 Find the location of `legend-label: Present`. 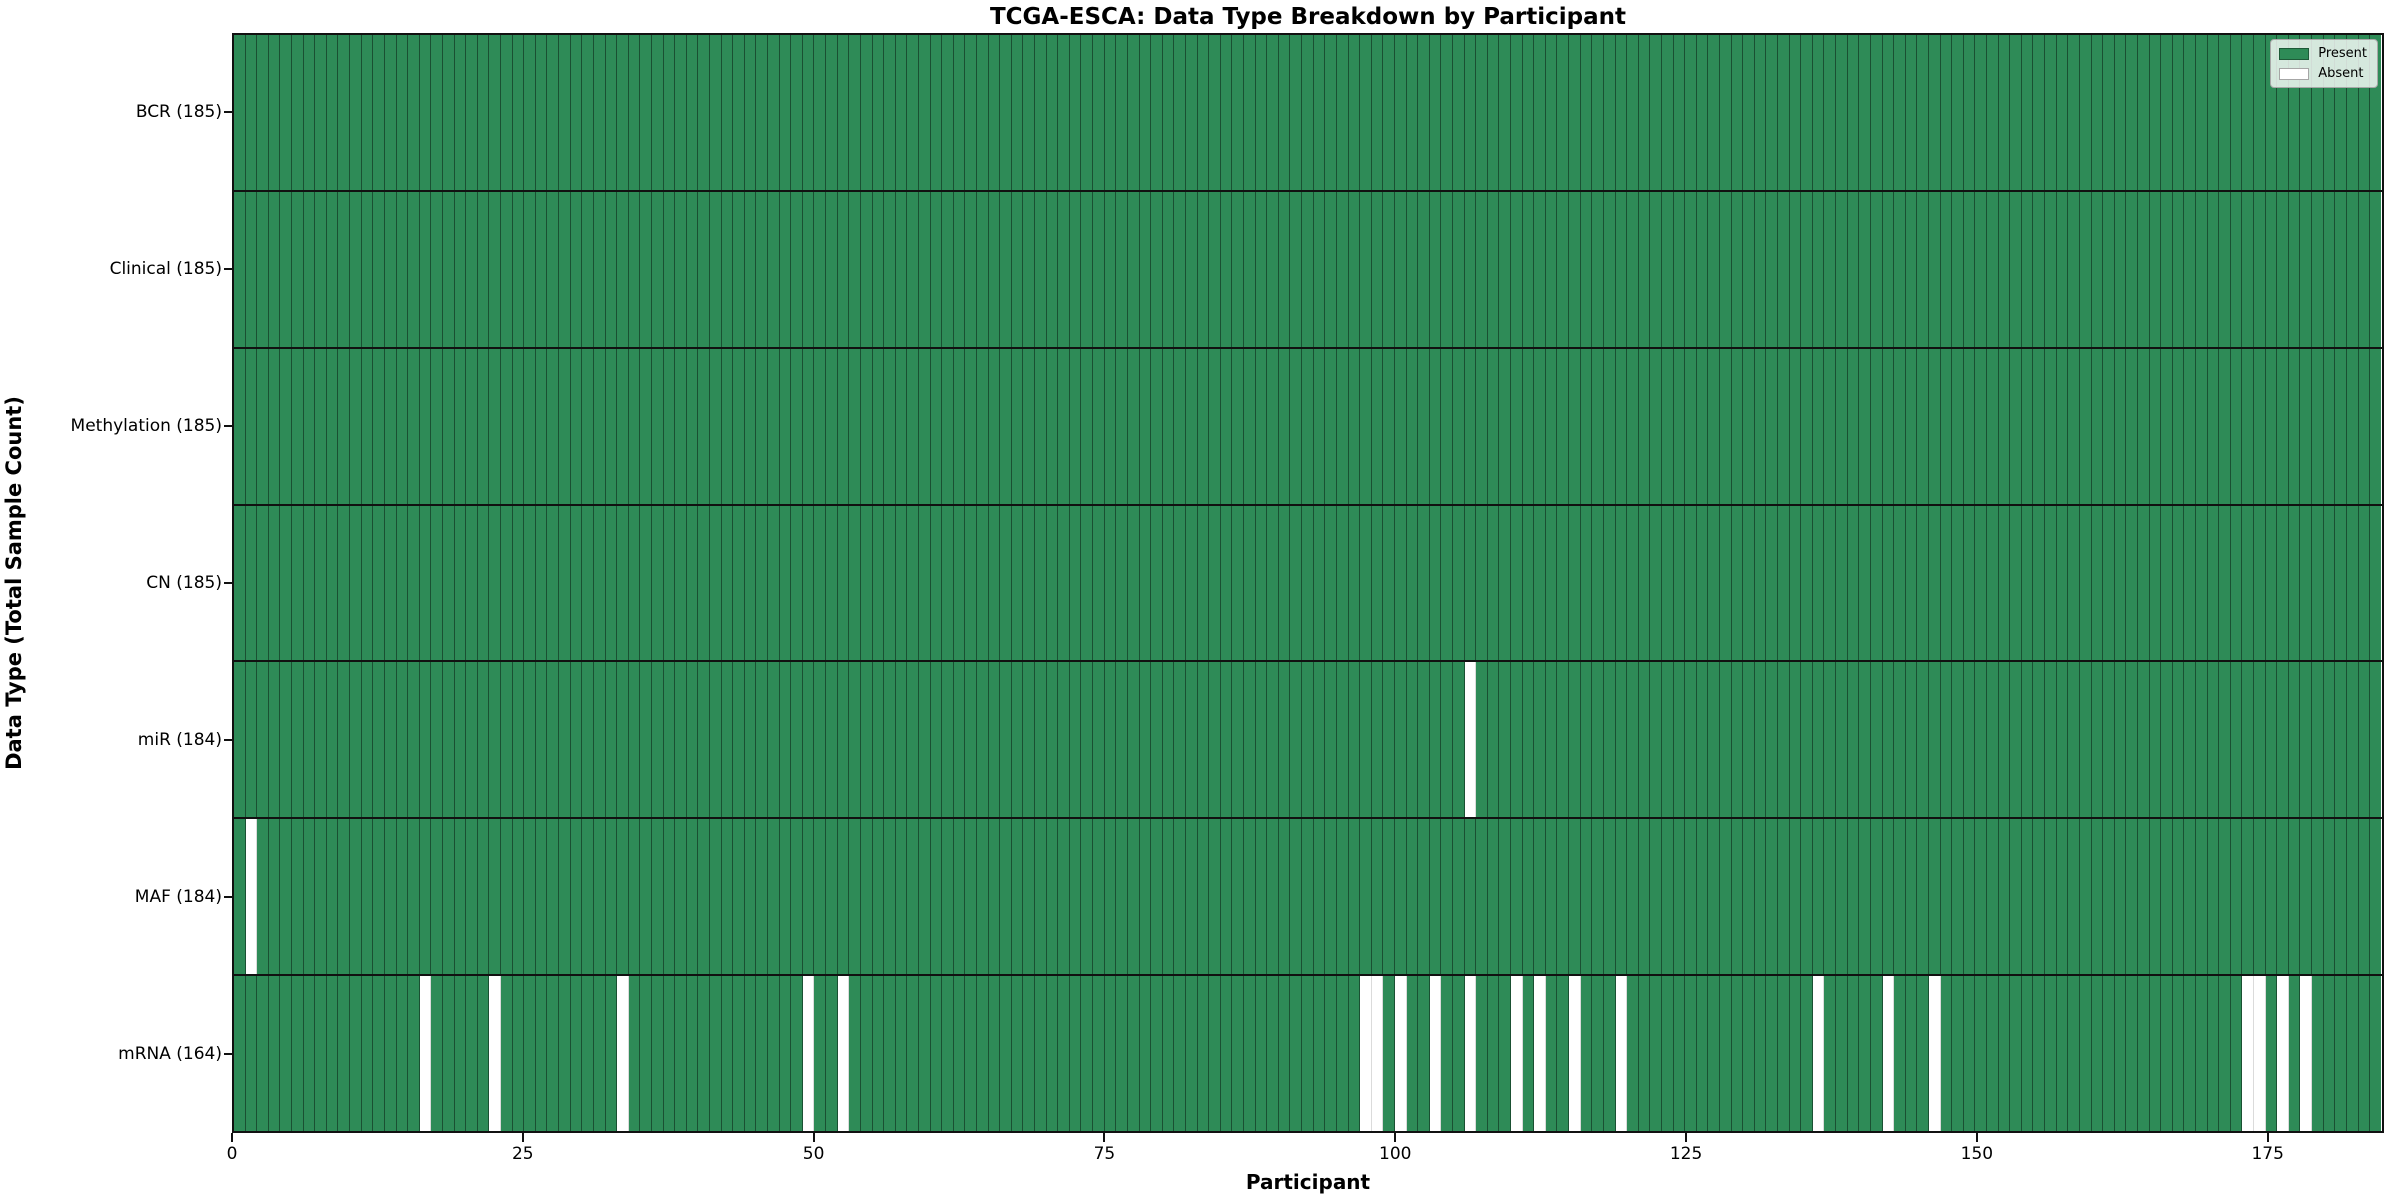

legend-label: Present is located at coordinates (2342, 53).